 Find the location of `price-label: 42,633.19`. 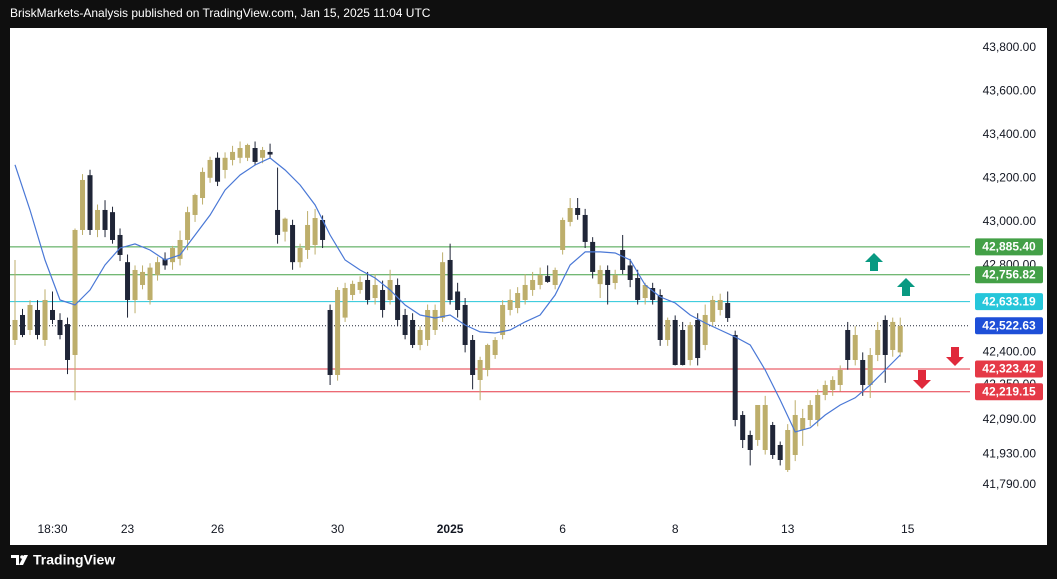

price-label: 42,633.19 is located at coordinates (1009, 301).